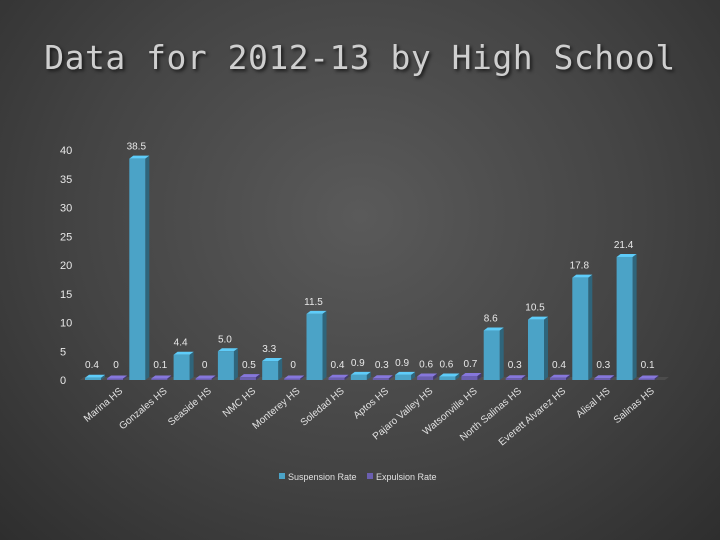  Describe the element at coordinates (63, 381) in the screenshot. I see `y-tick-label: 0` at that location.